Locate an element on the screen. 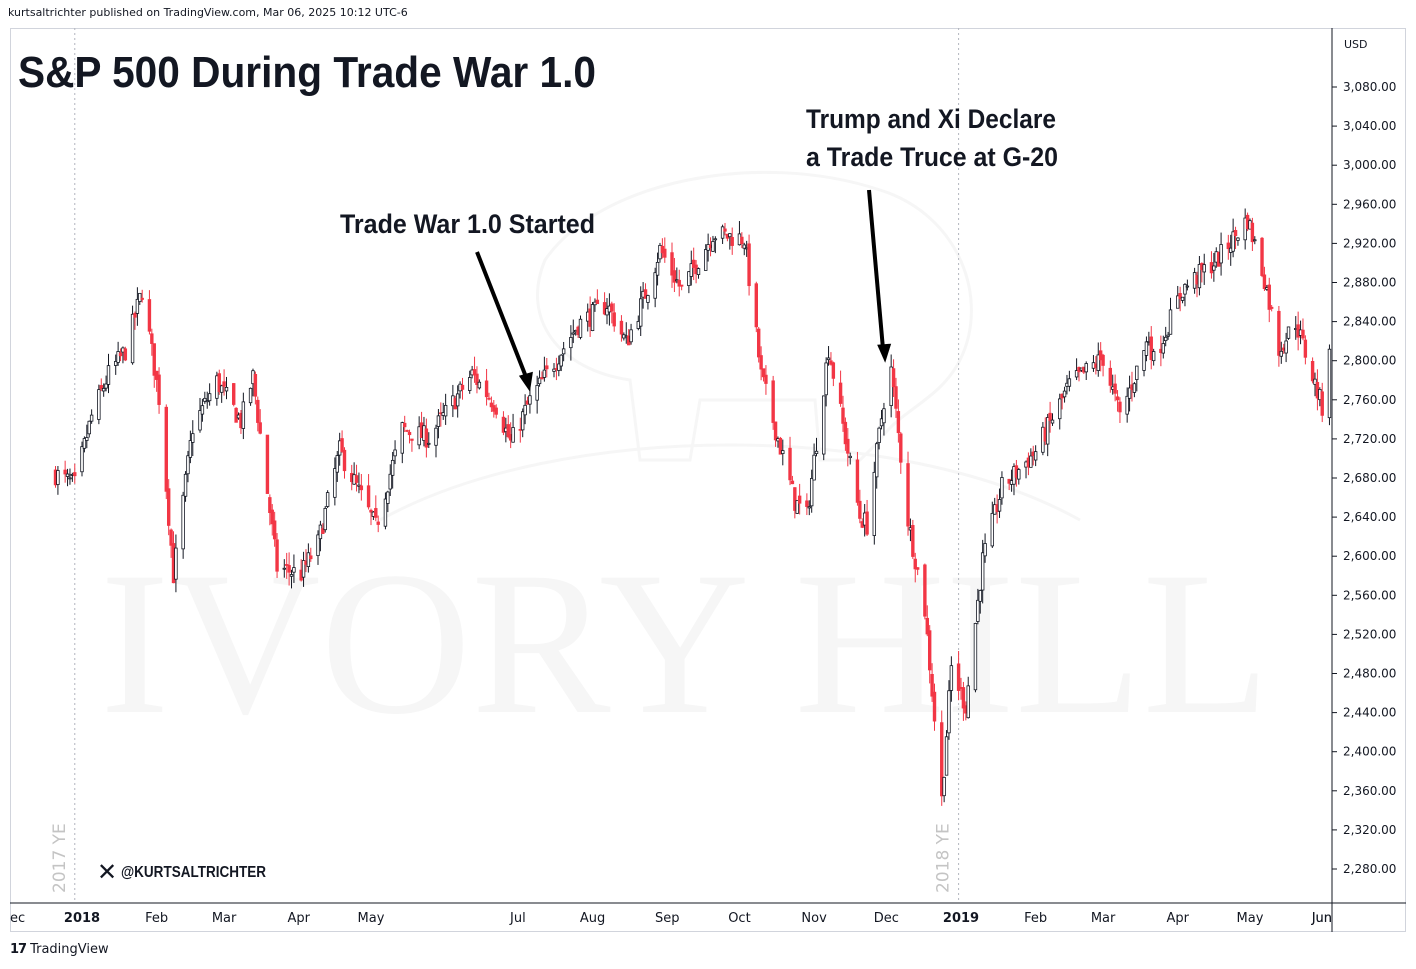 The height and width of the screenshot is (969, 1416). x-tick-label: Mar is located at coordinates (1103, 918).